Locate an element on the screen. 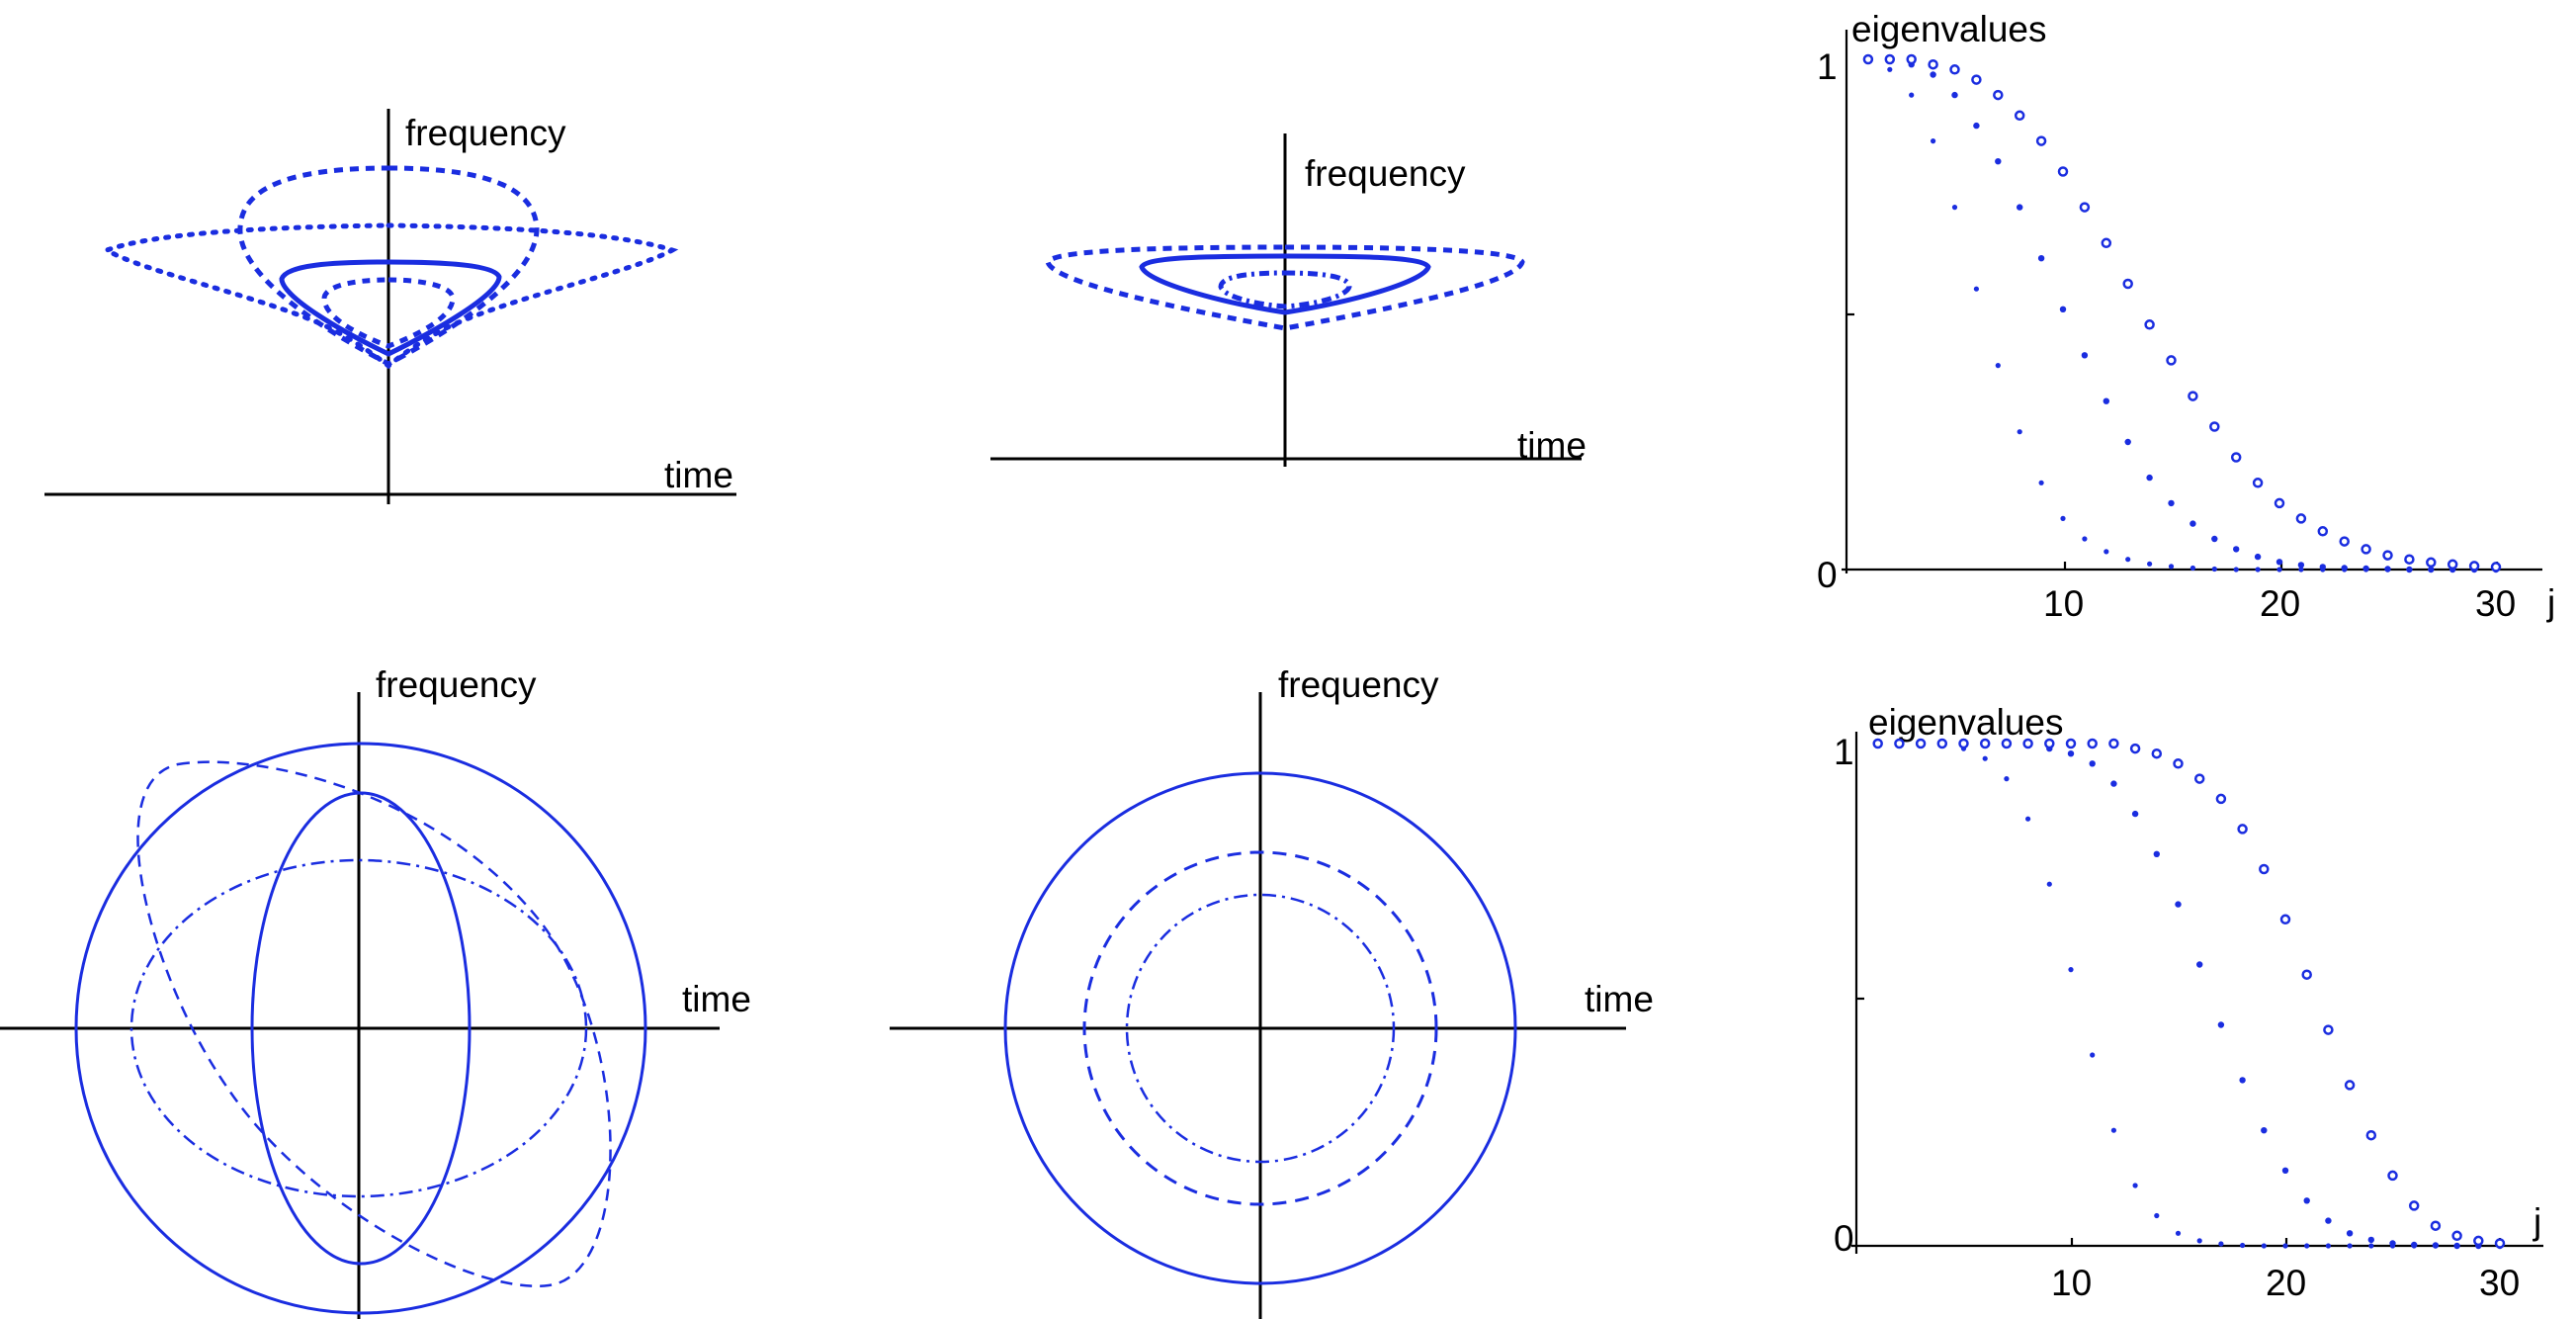 The height and width of the screenshot is (1319, 2576). eigenvalue-point-s2-j21 is located at coordinates (2306, 1200).